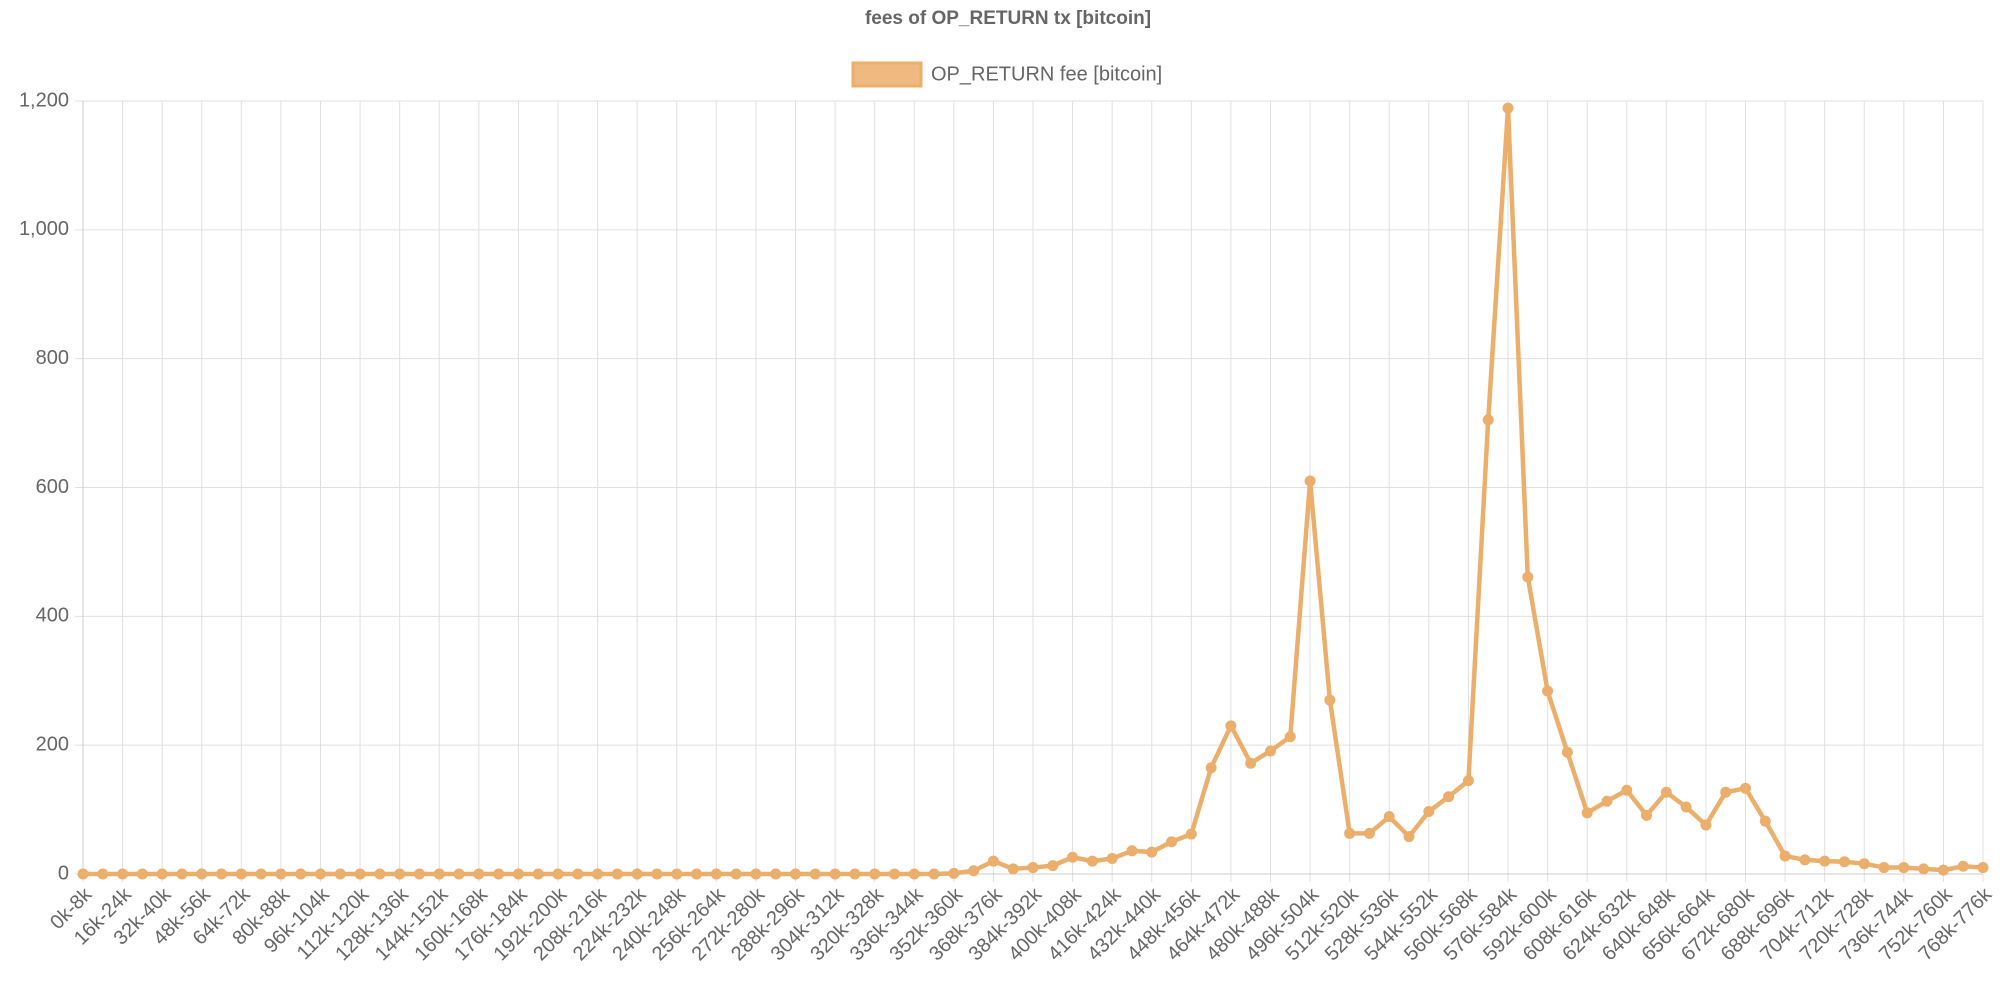  What do you see at coordinates (52, 616) in the screenshot?
I see `y-tick-label: 400` at bounding box center [52, 616].